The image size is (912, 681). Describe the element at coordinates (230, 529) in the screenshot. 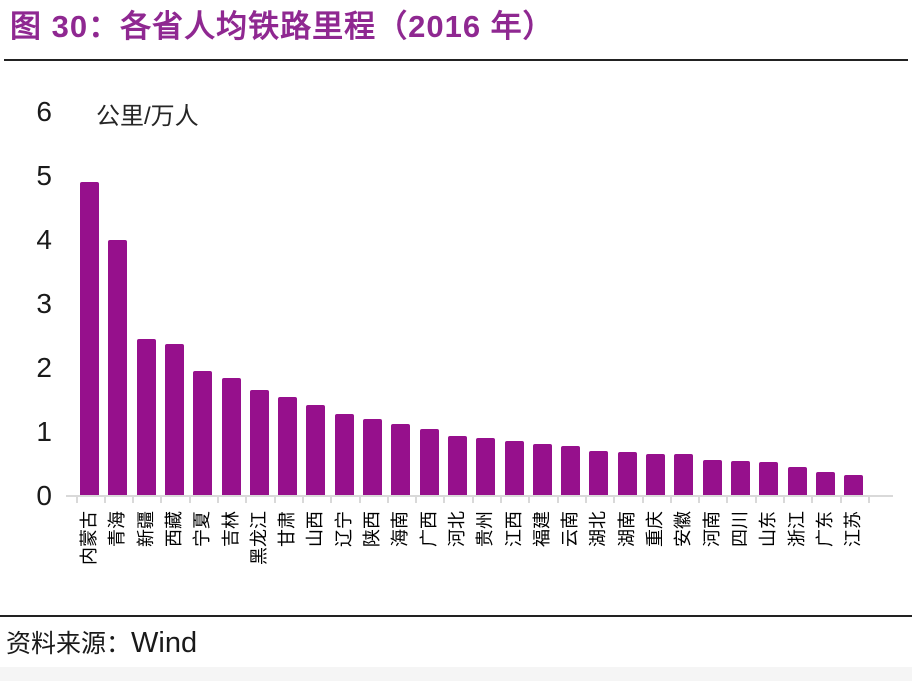

I see `x-axis-label: 吉林` at that location.